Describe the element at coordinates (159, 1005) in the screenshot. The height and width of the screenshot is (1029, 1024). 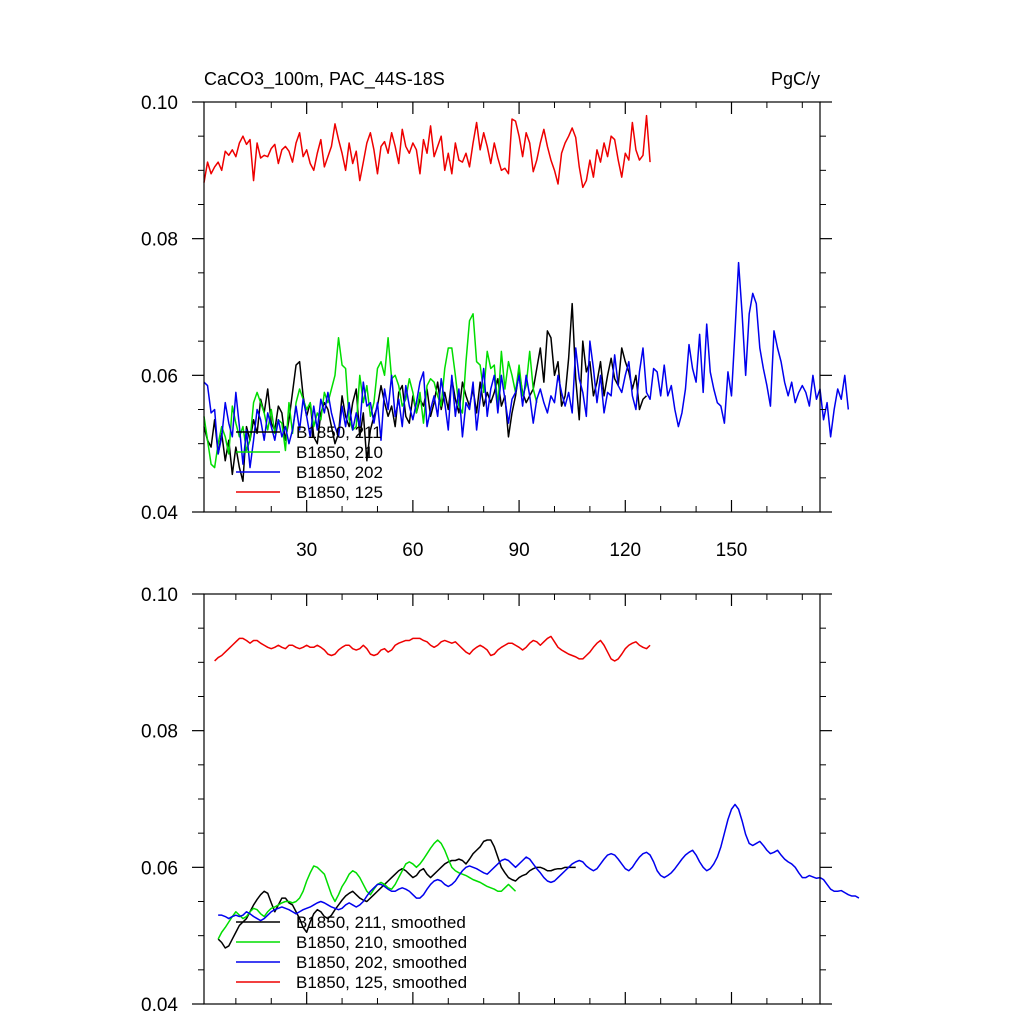
I see `bottom-y-tick-label: 0.04` at that location.